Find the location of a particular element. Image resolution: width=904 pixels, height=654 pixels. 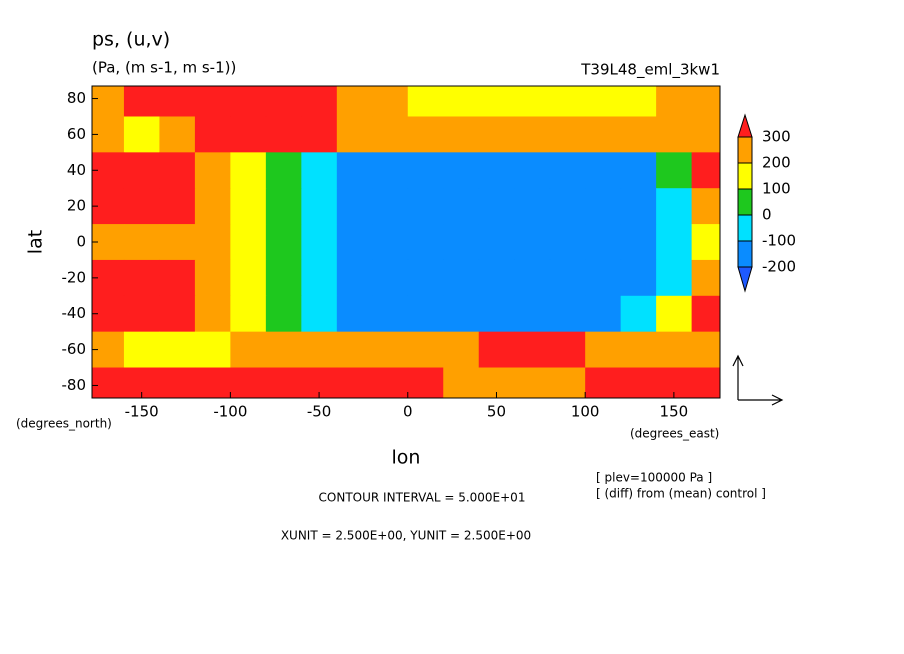

x-units: (degrees_east) is located at coordinates (674, 434).